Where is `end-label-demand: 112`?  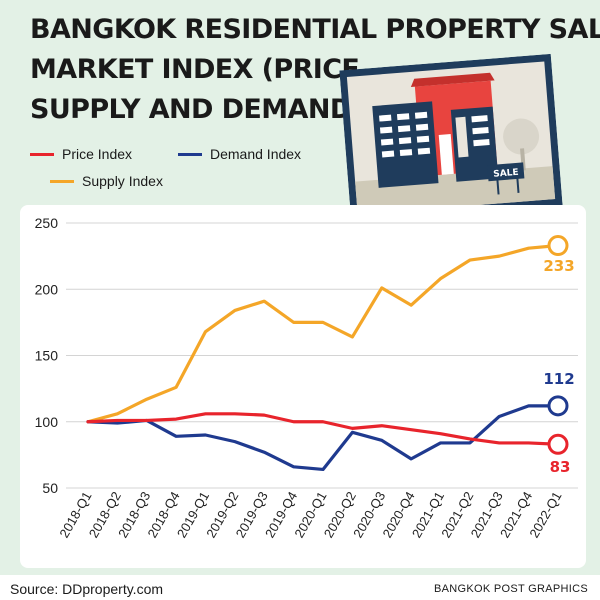 end-label-demand: 112 is located at coordinates (558, 379).